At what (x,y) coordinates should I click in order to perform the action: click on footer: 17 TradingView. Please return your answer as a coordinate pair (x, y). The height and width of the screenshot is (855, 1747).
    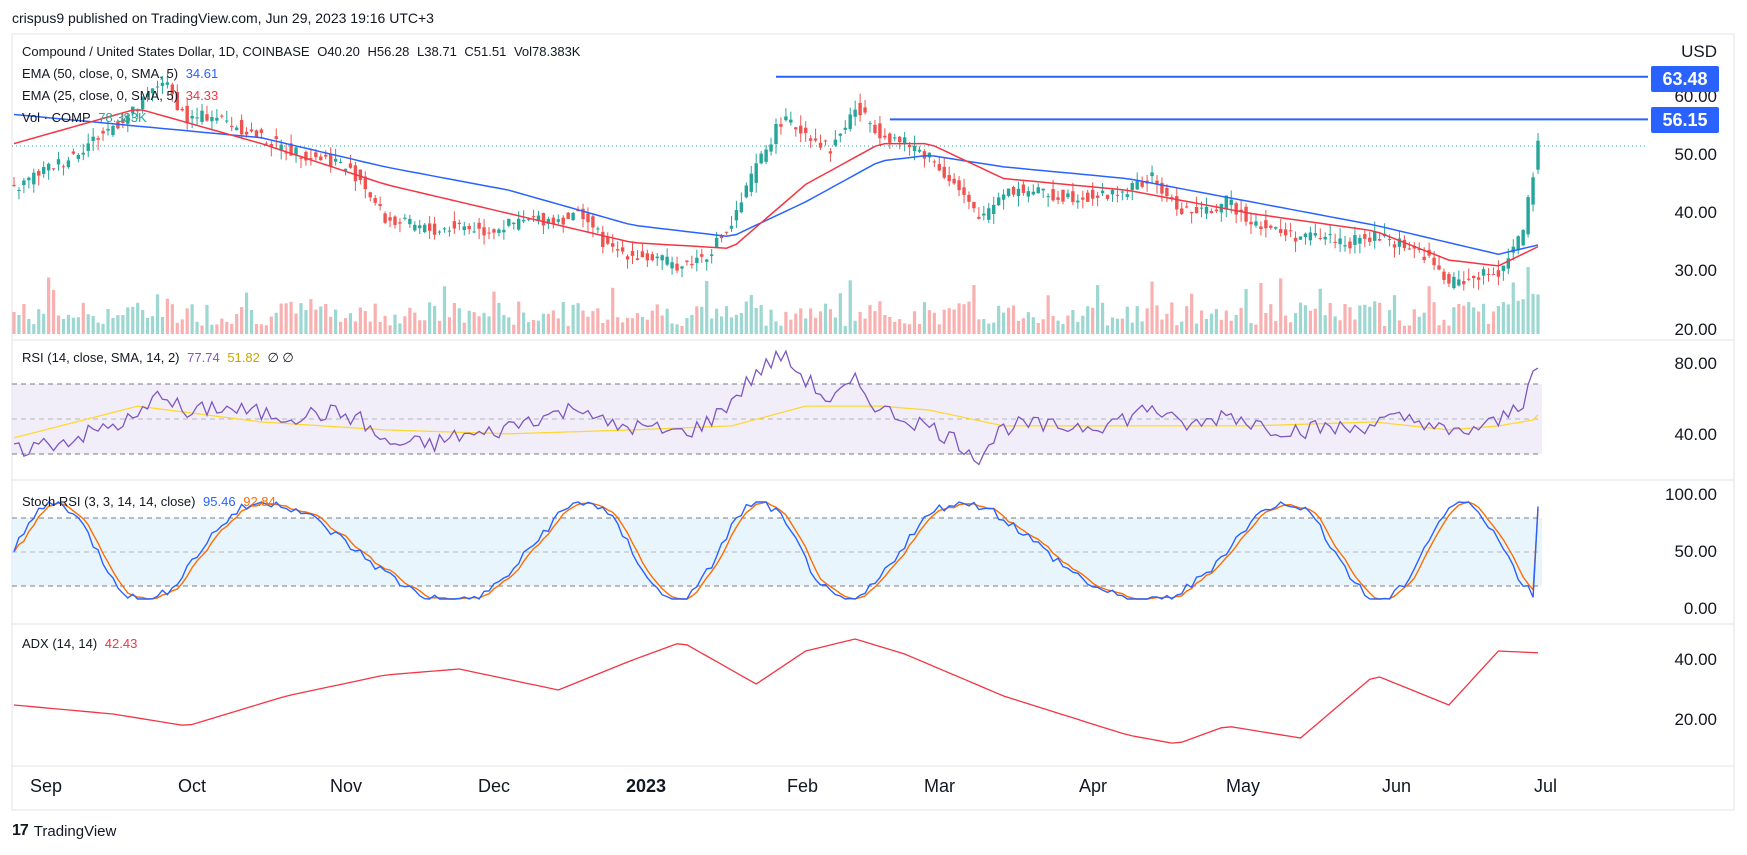
    Looking at the image, I should click on (64, 831).